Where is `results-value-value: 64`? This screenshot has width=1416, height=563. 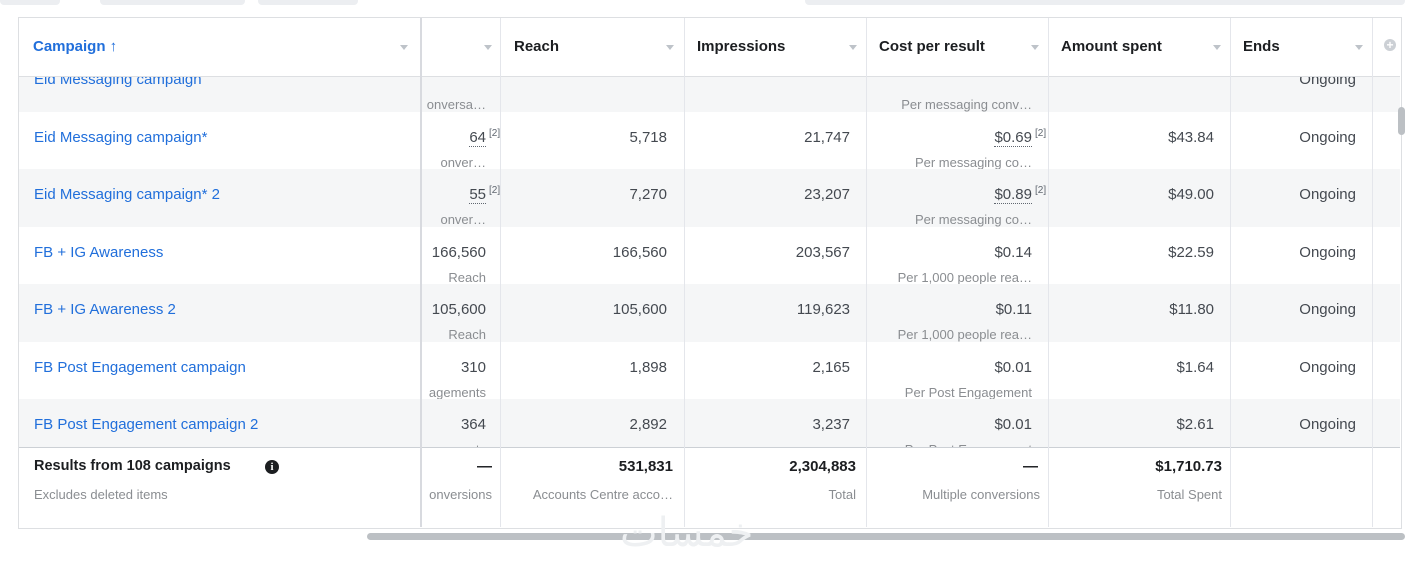 results-value-value: 64 is located at coordinates (477, 137).